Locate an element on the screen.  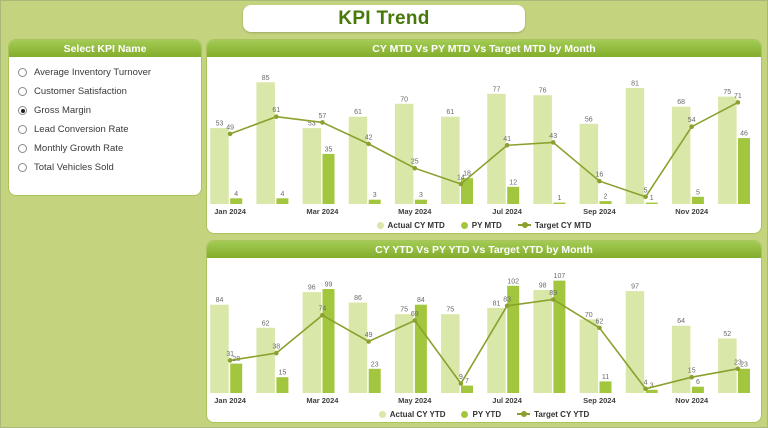
kpi-option-lead-conversion-rate: Lead Conversion Rate is located at coordinates (105, 129).